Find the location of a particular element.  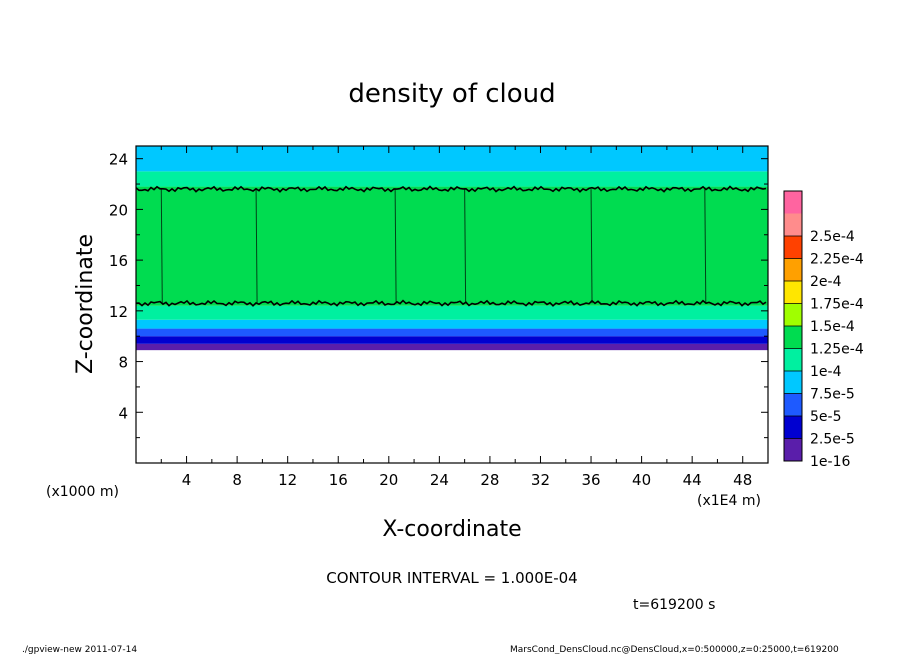

colorbar-label-9: 2.25e-4 is located at coordinates (837, 260).